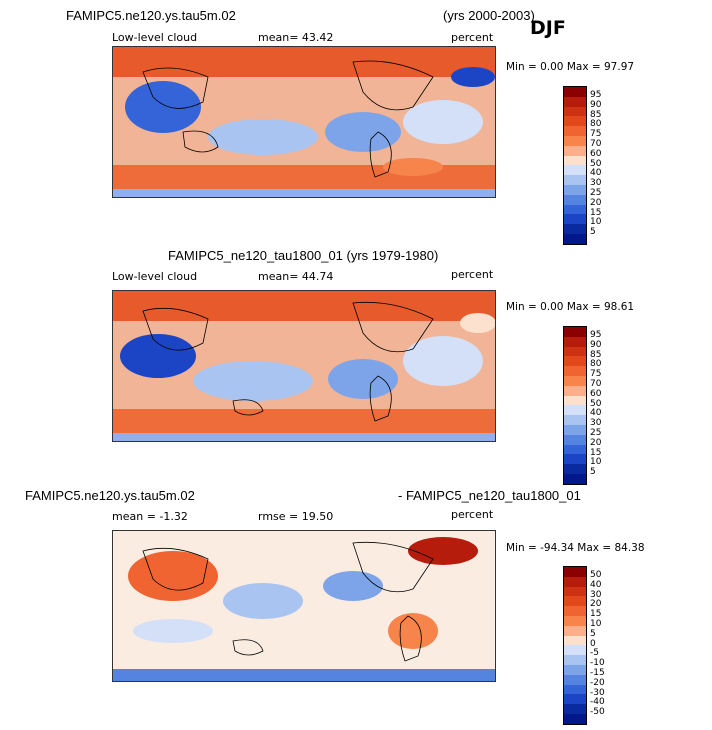 The image size is (712, 730). I want to click on panel2-map, so click(304, 366).